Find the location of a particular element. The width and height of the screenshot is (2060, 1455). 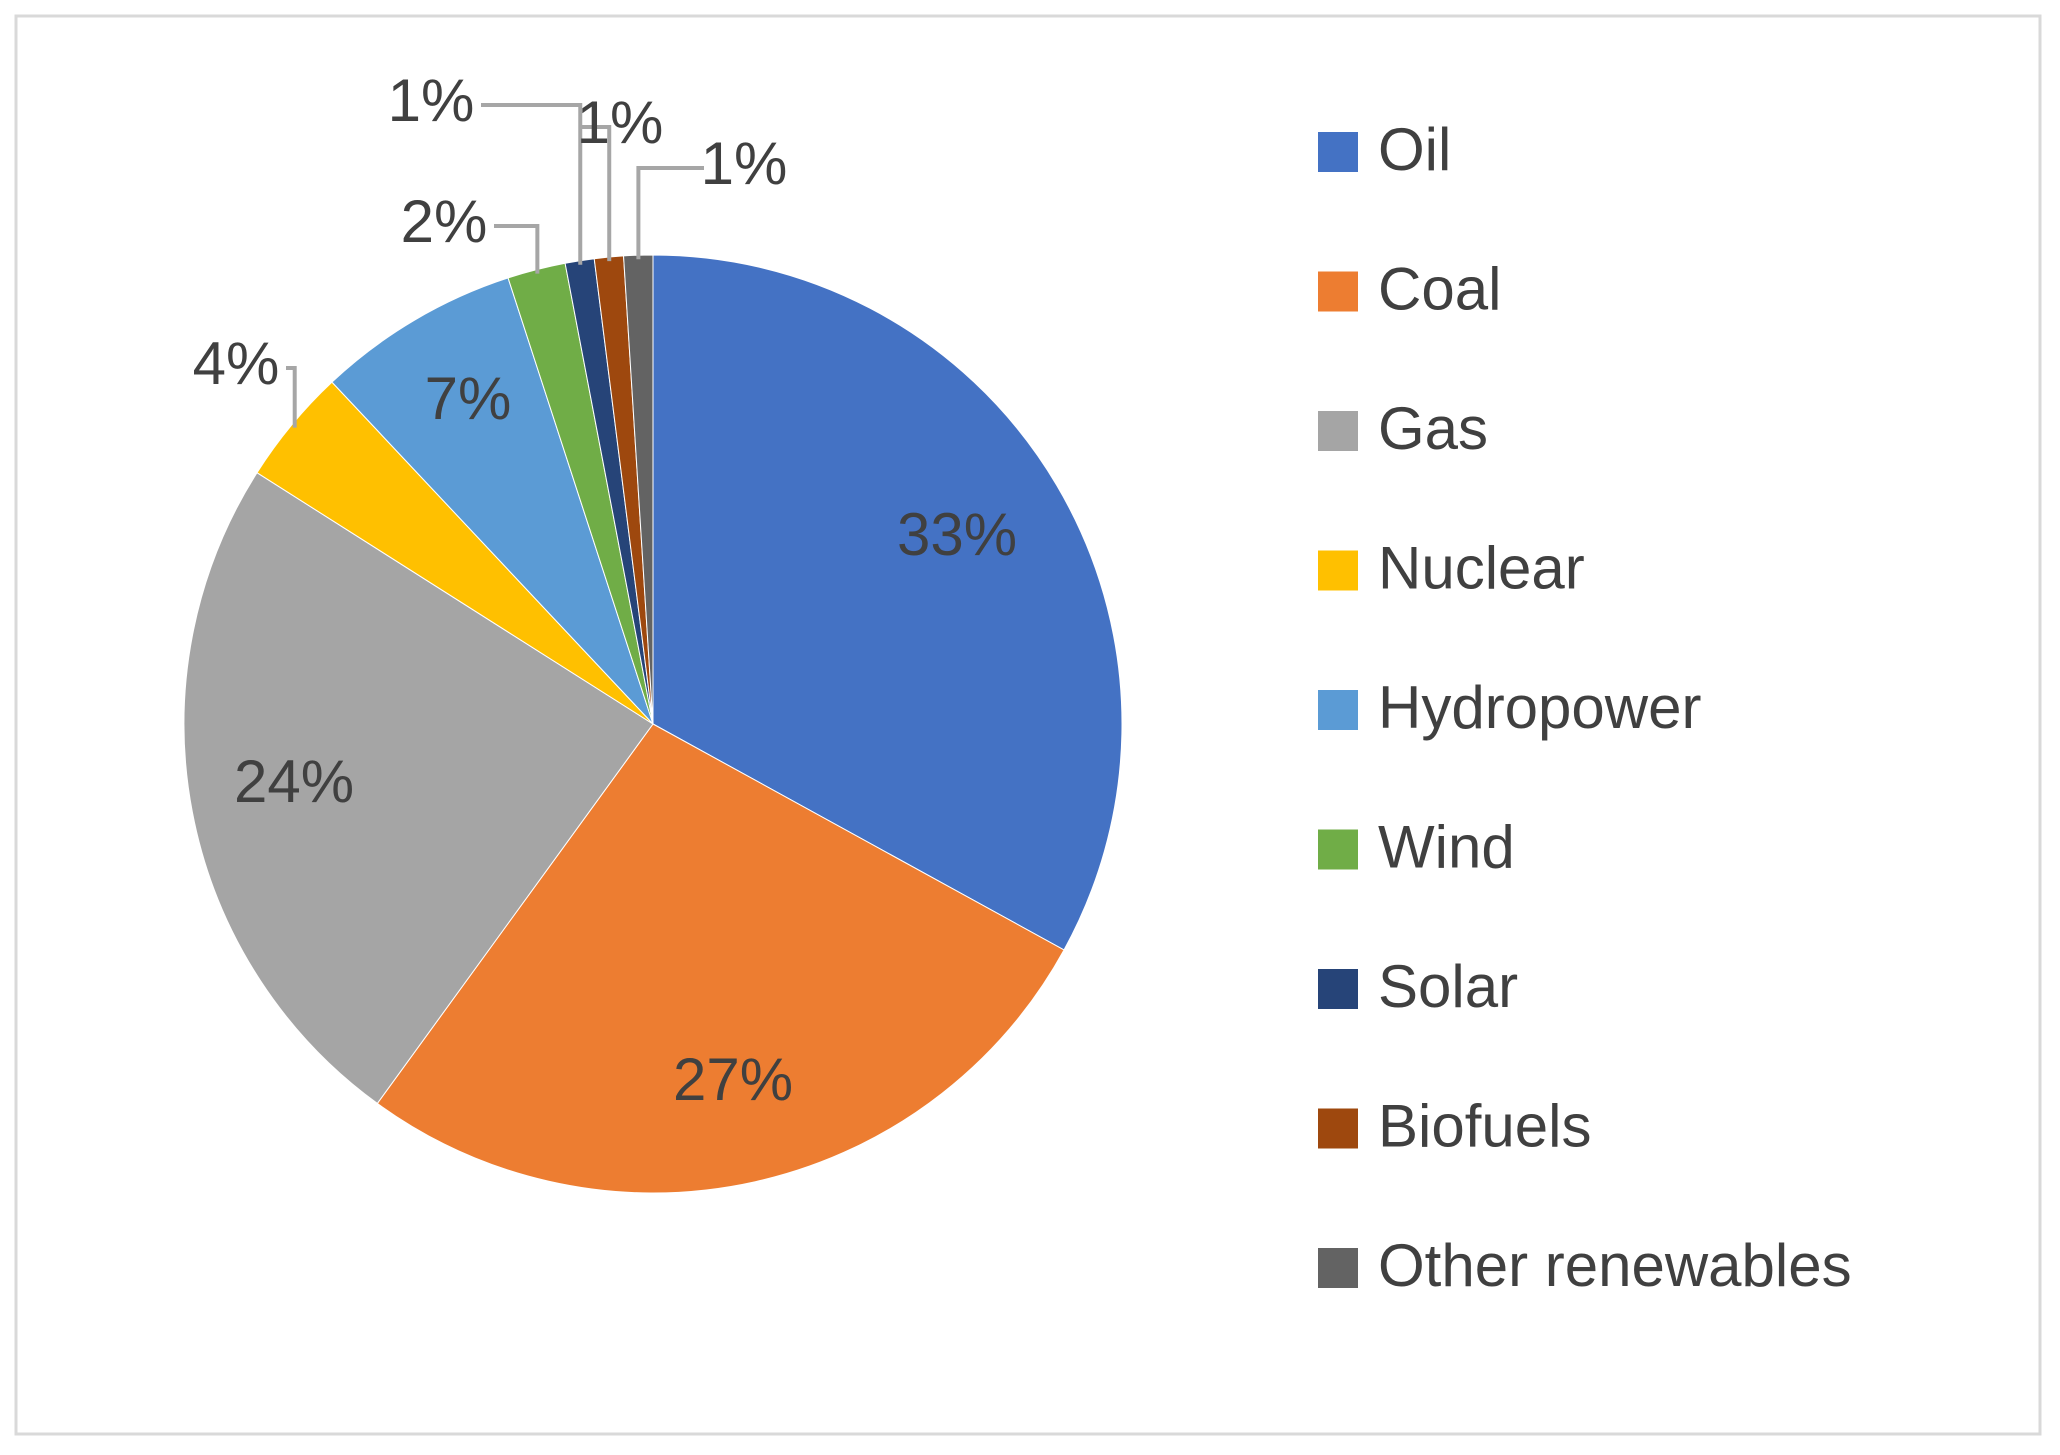

legend-label: Nuclear is located at coordinates (1481, 567).